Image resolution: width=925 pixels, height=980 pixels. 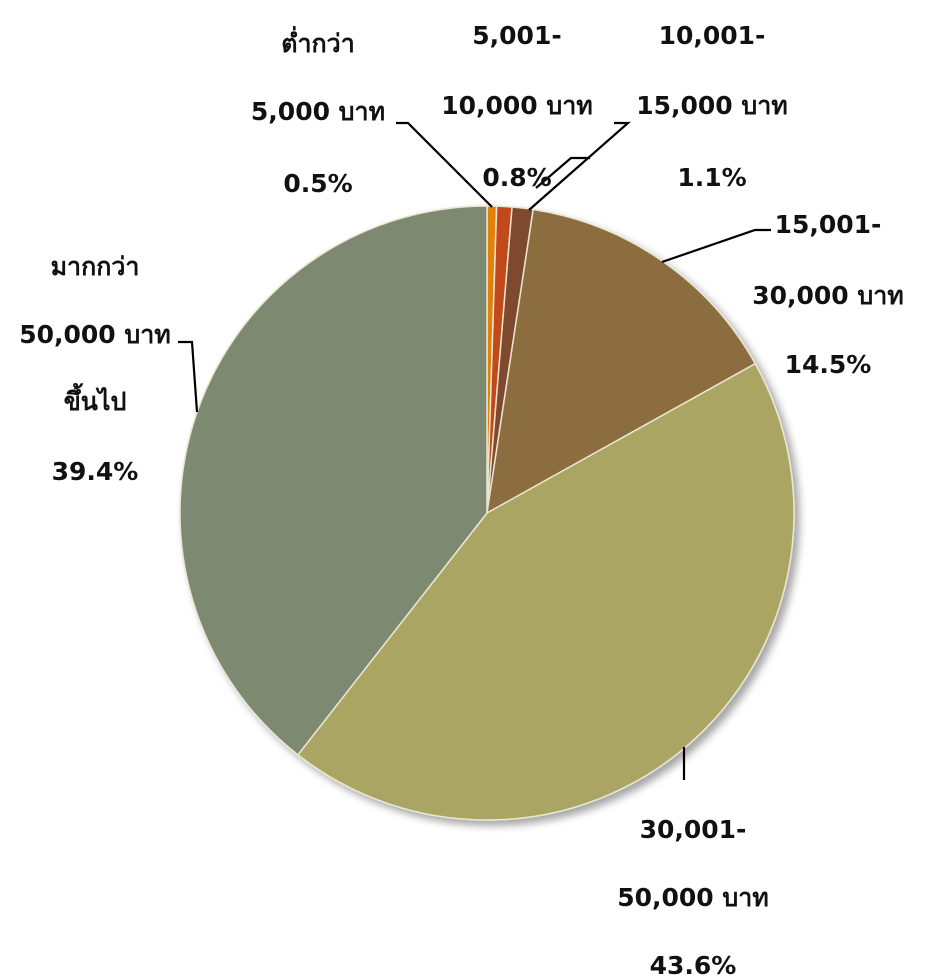 I want to click on slice-label-1-line-2: 0.8%, so click(x=516, y=177).